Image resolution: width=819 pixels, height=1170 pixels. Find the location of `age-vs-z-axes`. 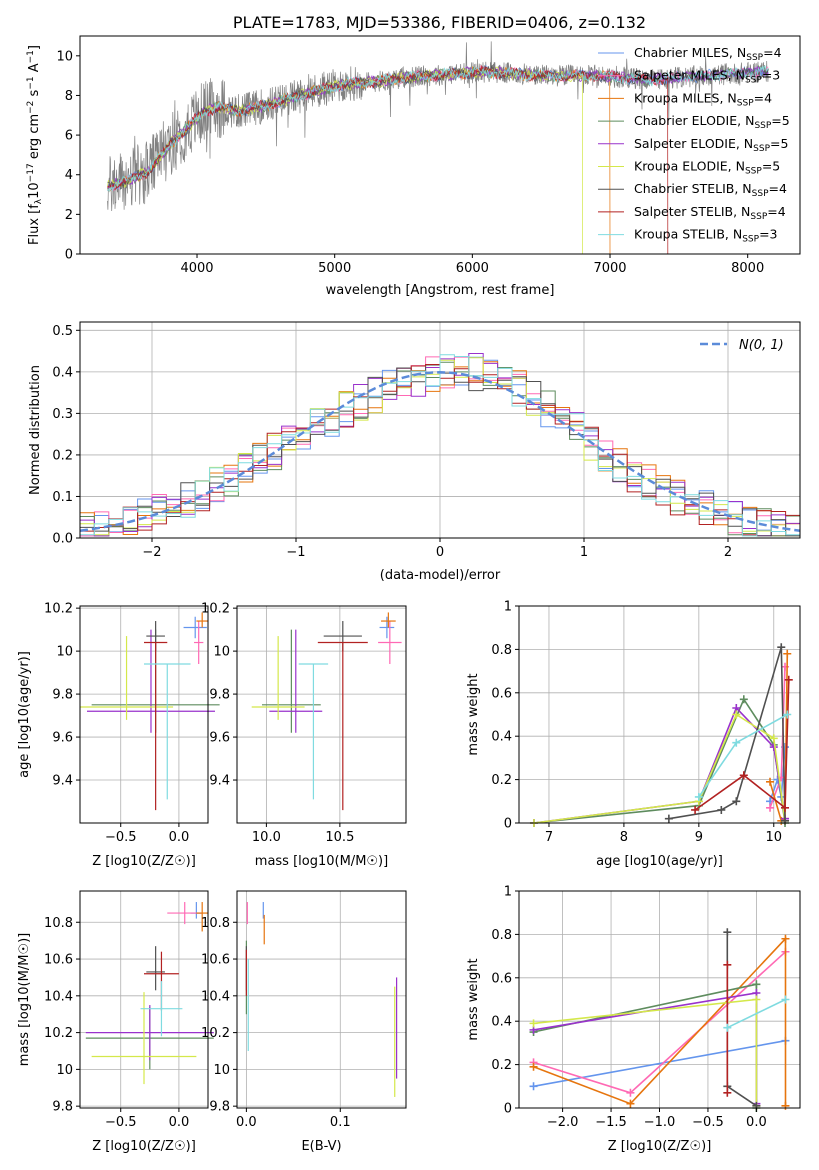

age-vs-z-axes is located at coordinates (144, 714).